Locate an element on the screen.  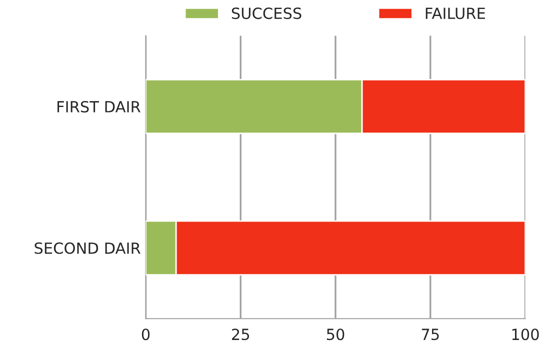
x-tick-label: 0 is located at coordinates (146, 334).